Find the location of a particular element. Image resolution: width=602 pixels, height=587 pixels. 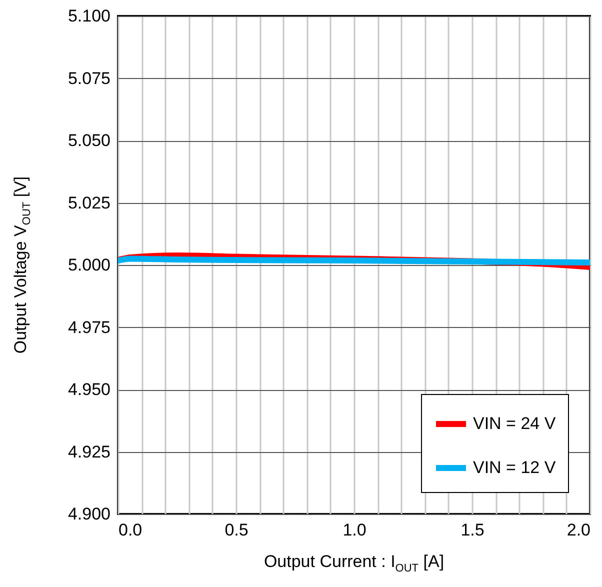

x-tick-label: 0.5 is located at coordinates (236, 530).